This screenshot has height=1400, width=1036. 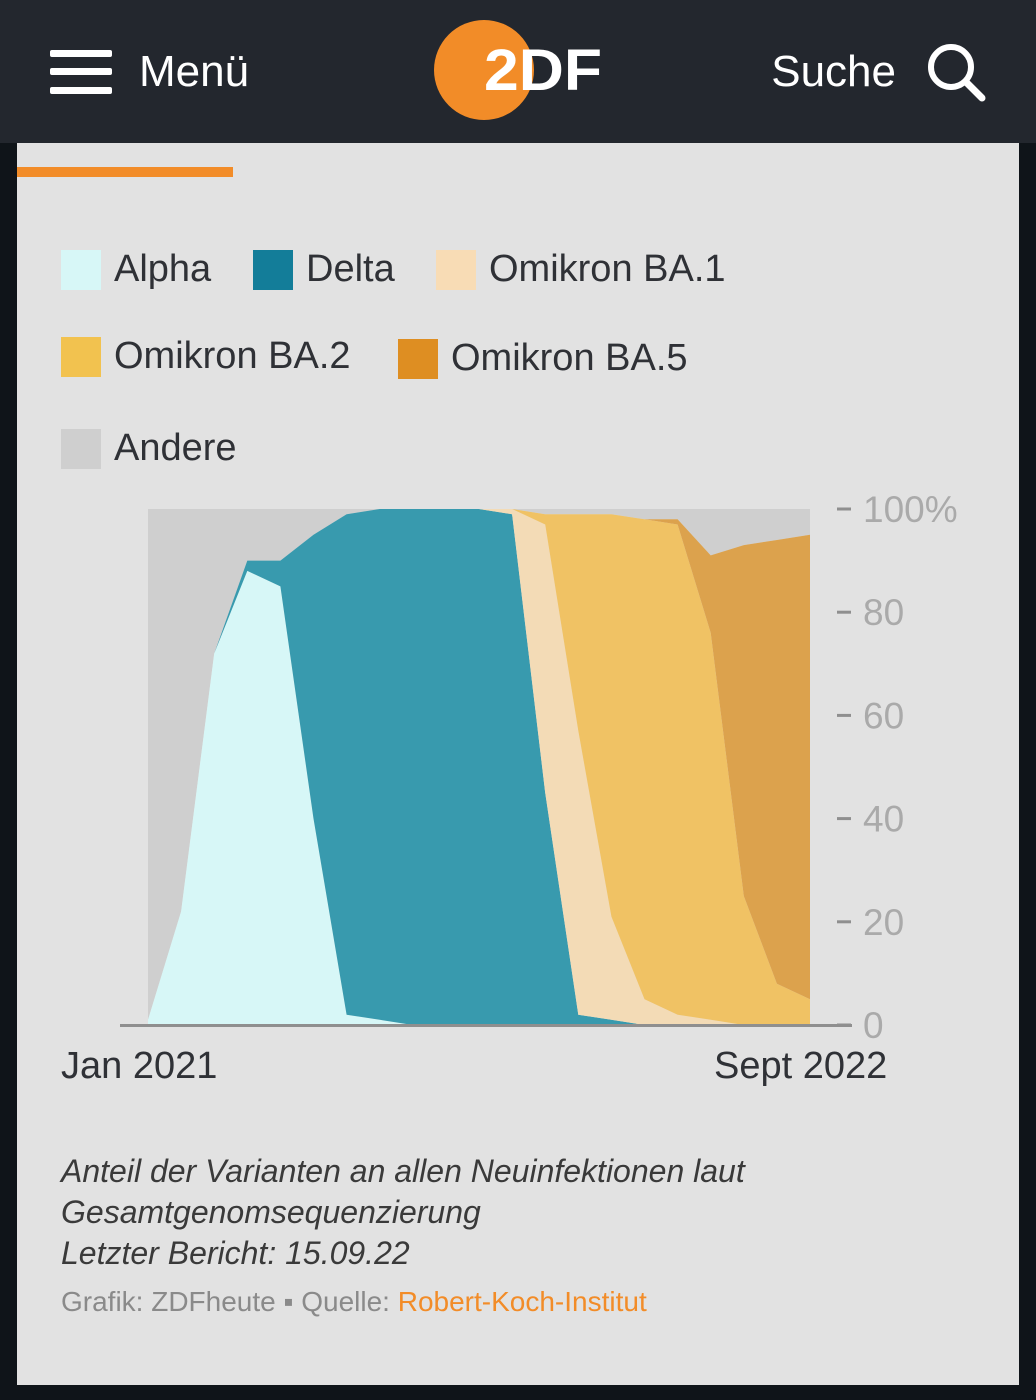 I want to click on legend-item-omikron-ba5: Omikron BA.5, so click(x=543, y=358).